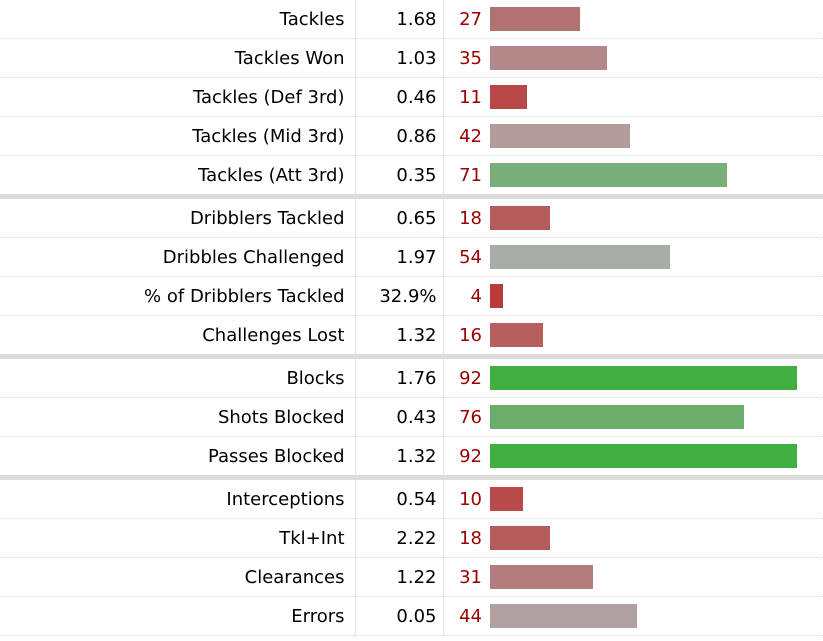  What do you see at coordinates (465, 136) in the screenshot?
I see `stat-percentile: 42` at bounding box center [465, 136].